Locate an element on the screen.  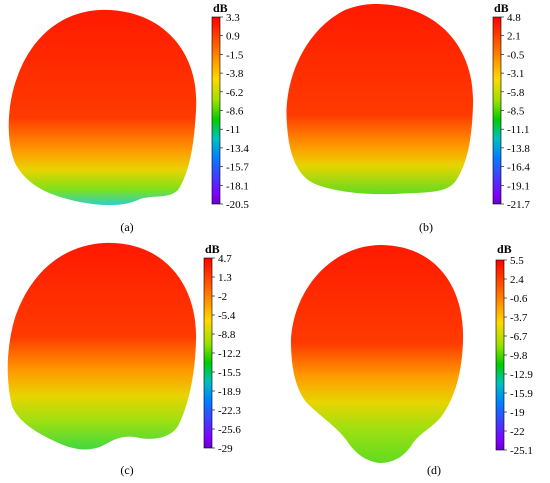
radiation-pattern-a is located at coordinates (102, 107).